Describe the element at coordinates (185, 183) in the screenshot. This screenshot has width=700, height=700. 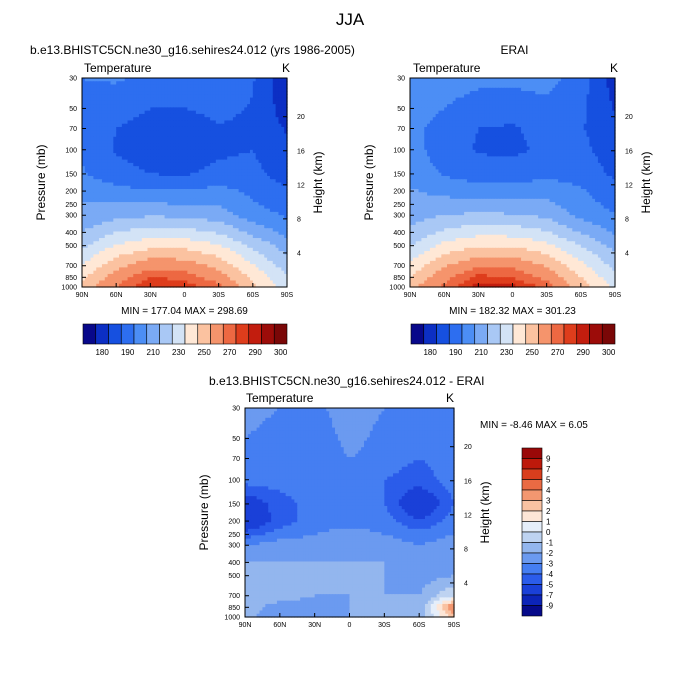
I see `panel1-plot-area` at that location.